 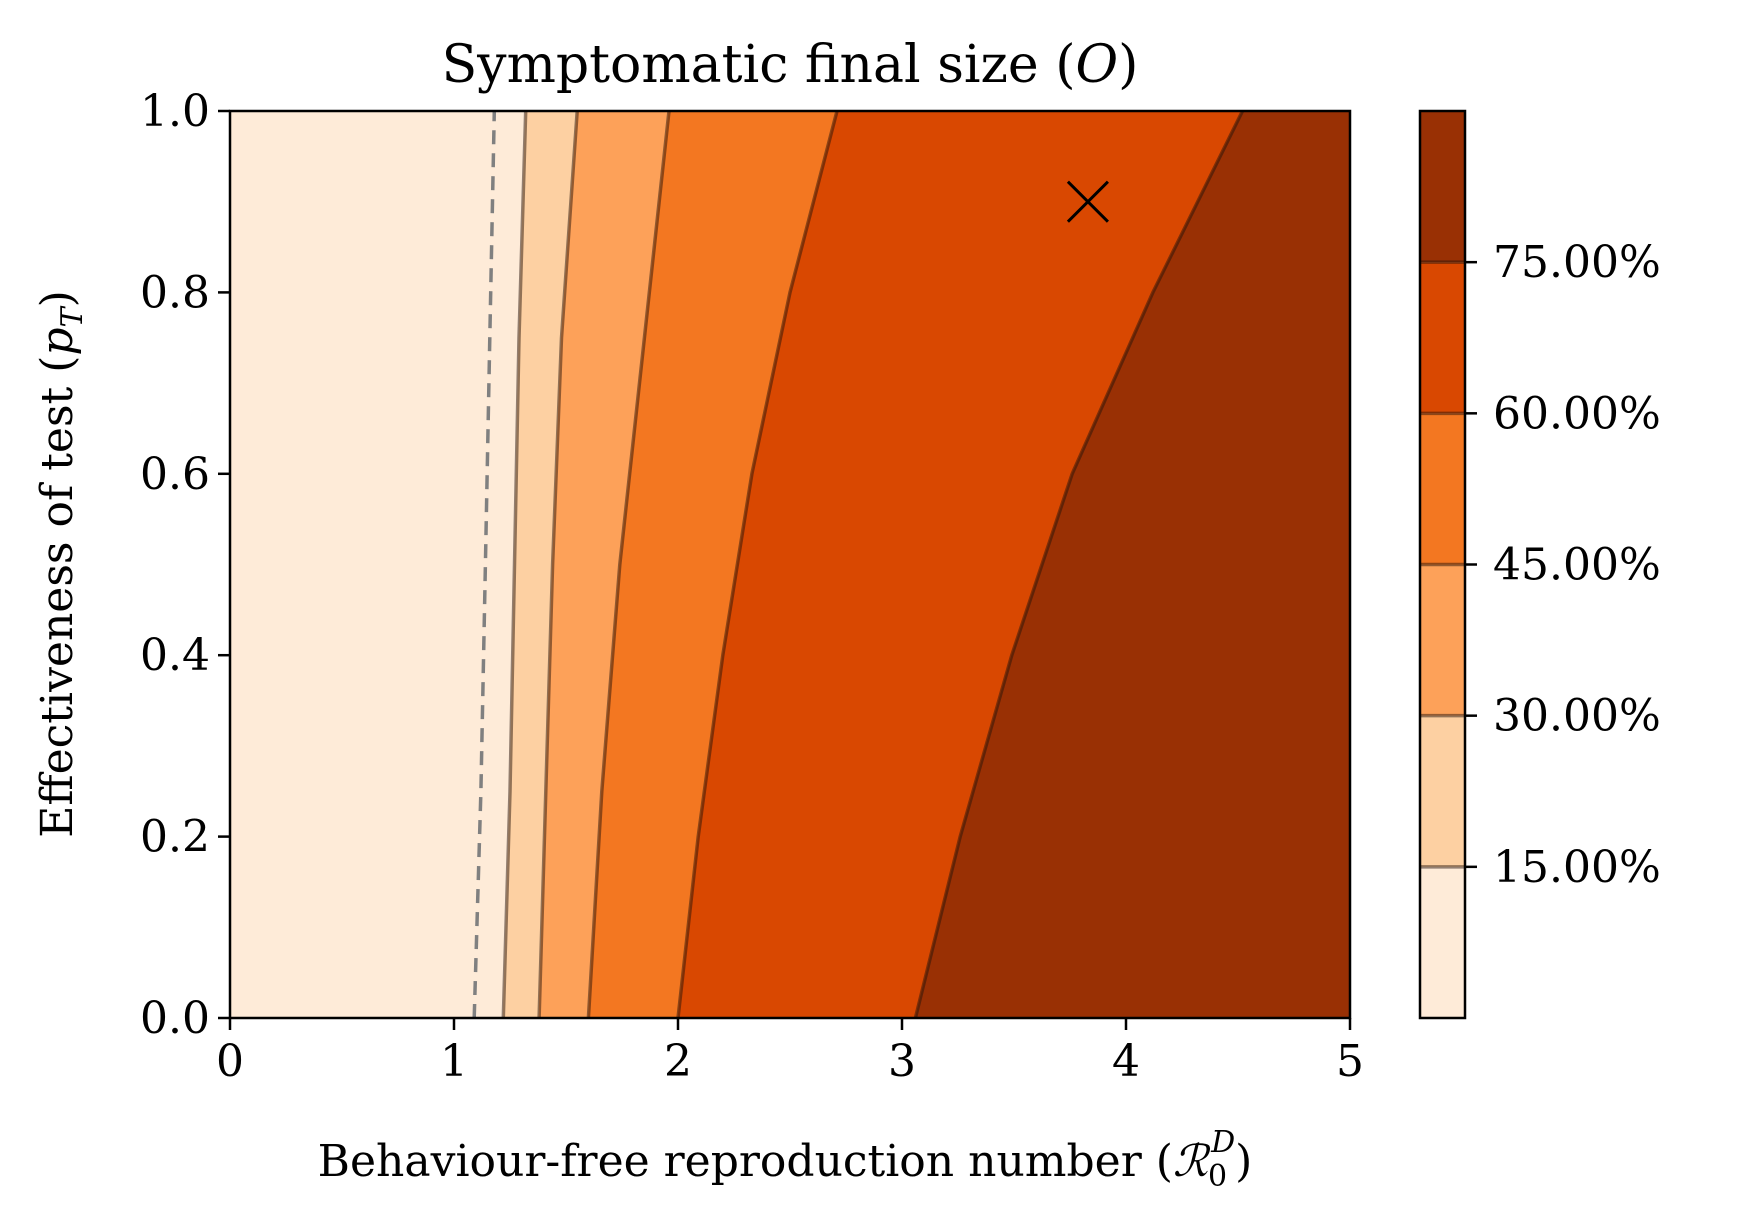 I want to click on y-tick-label: 0.6, so click(x=175, y=474).